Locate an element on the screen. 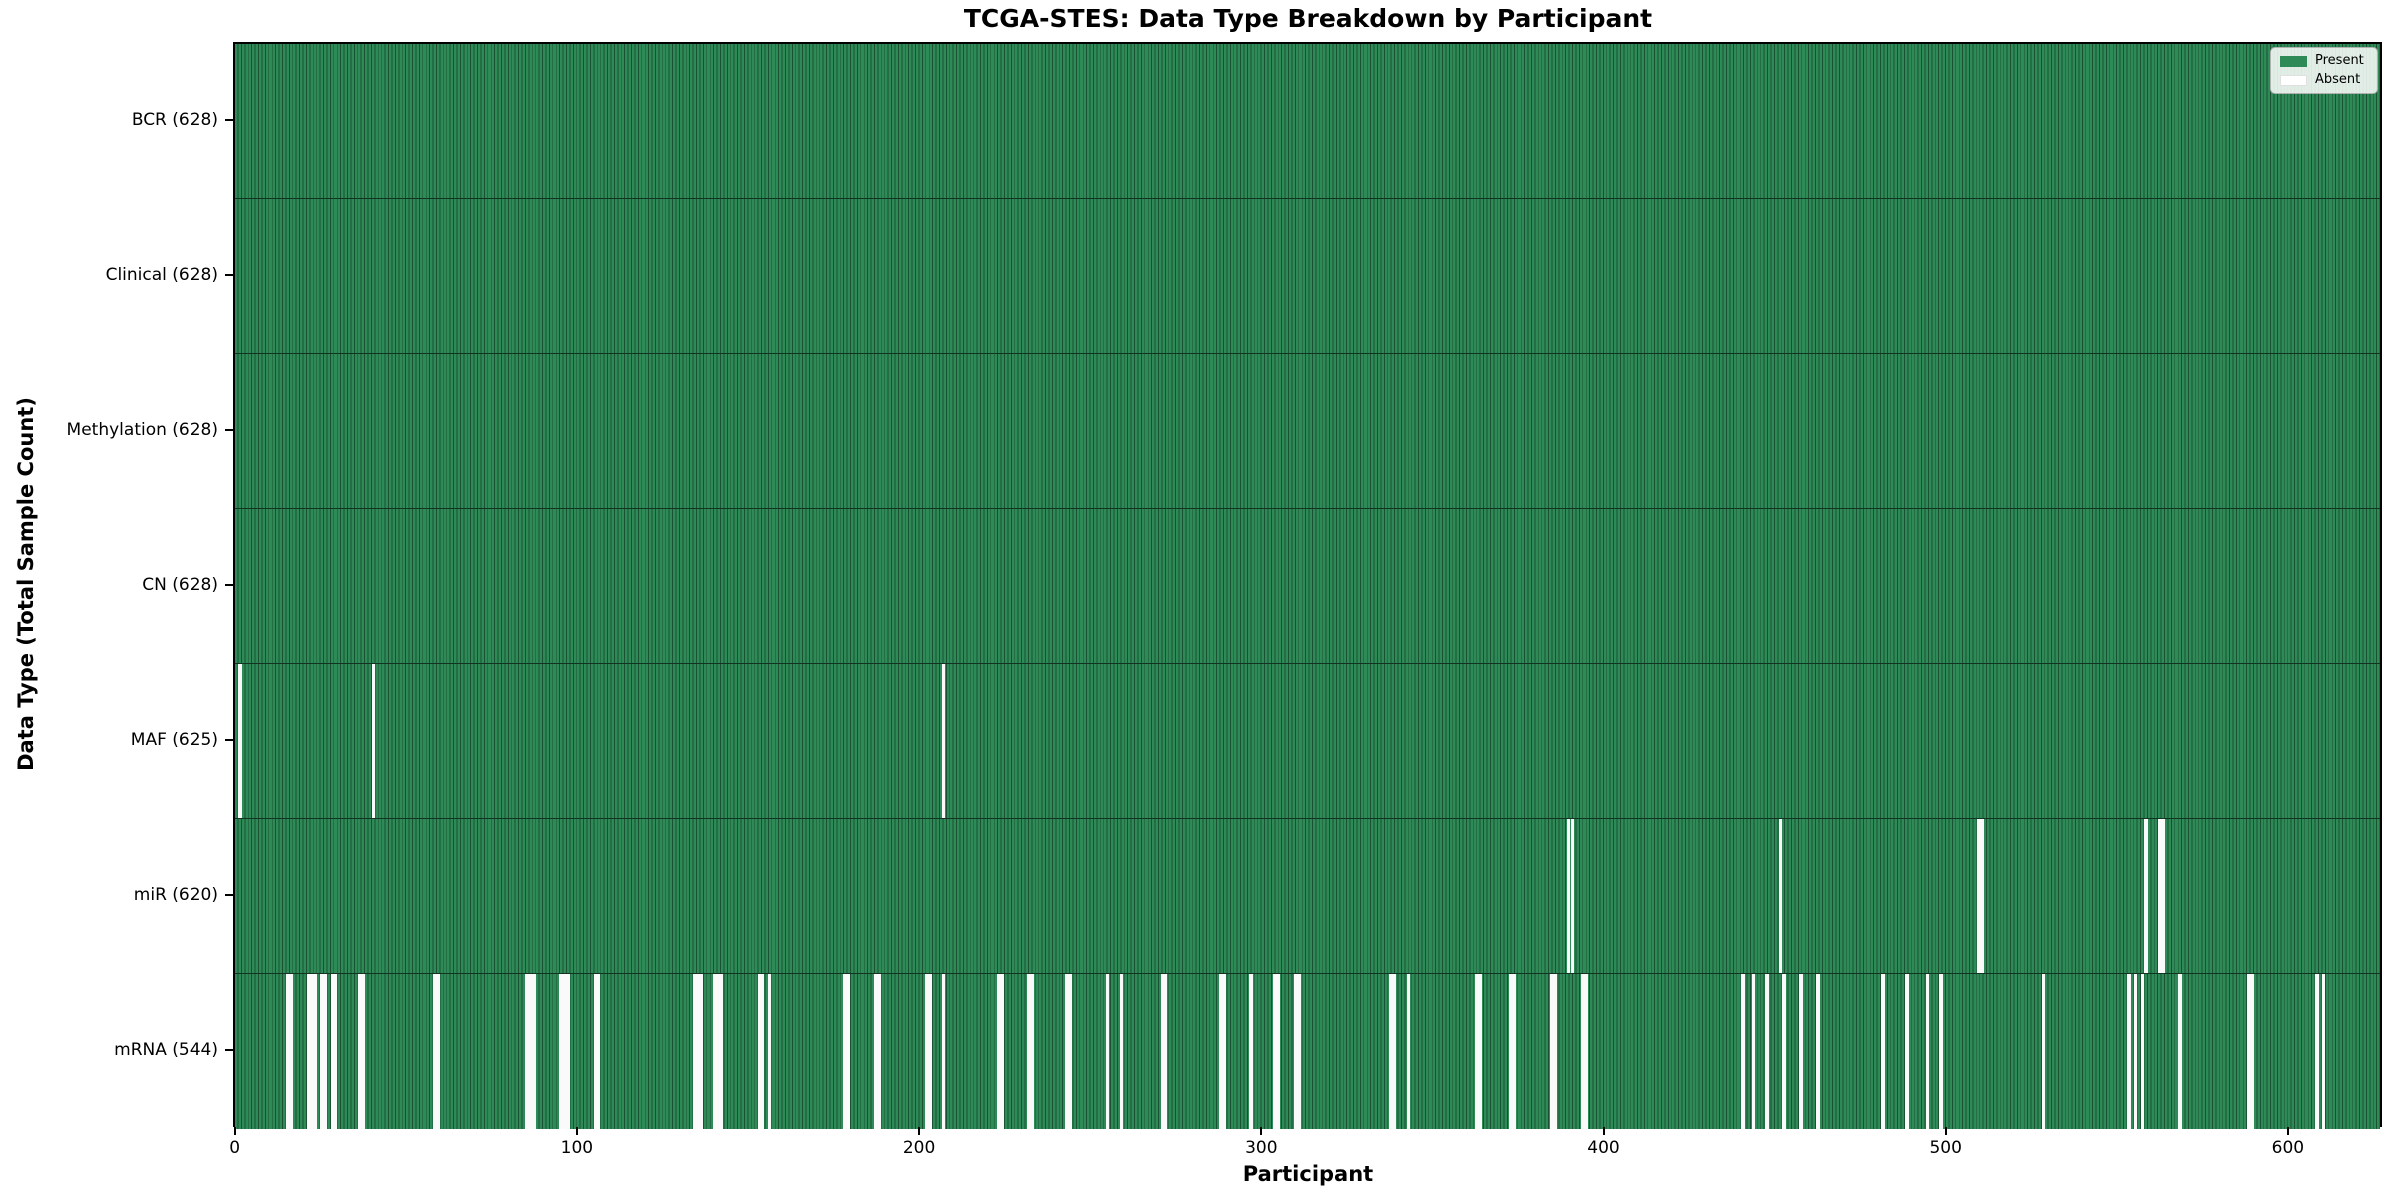 The image size is (2400, 1200). y-tick-label-mrna: mRNA (544) is located at coordinates (166, 1049).